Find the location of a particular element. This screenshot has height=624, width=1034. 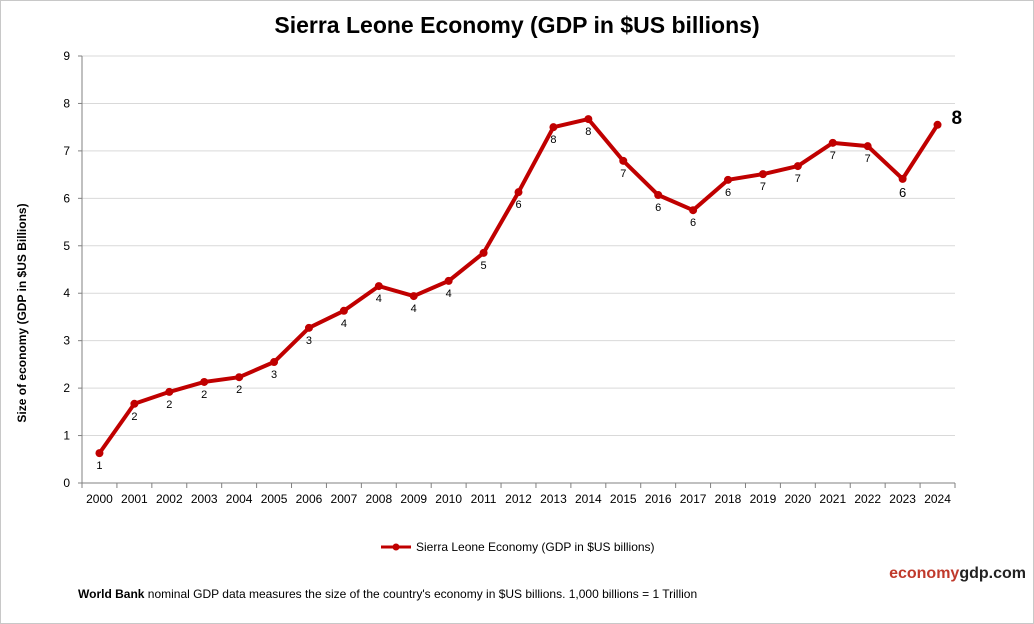

data-label: 5 is located at coordinates (484, 266).